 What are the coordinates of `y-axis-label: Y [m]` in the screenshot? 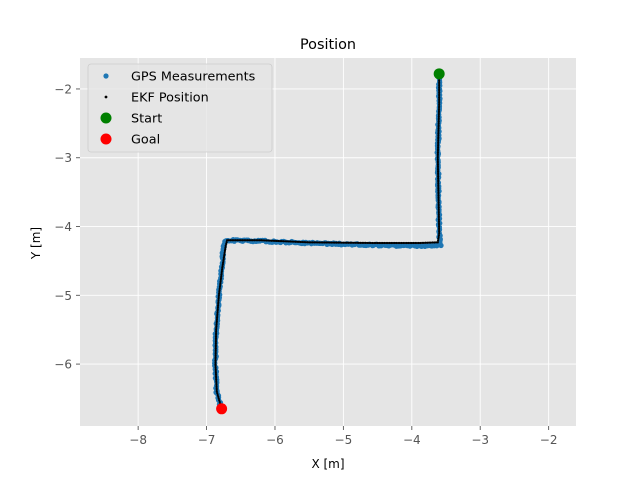 It's located at (36, 243).